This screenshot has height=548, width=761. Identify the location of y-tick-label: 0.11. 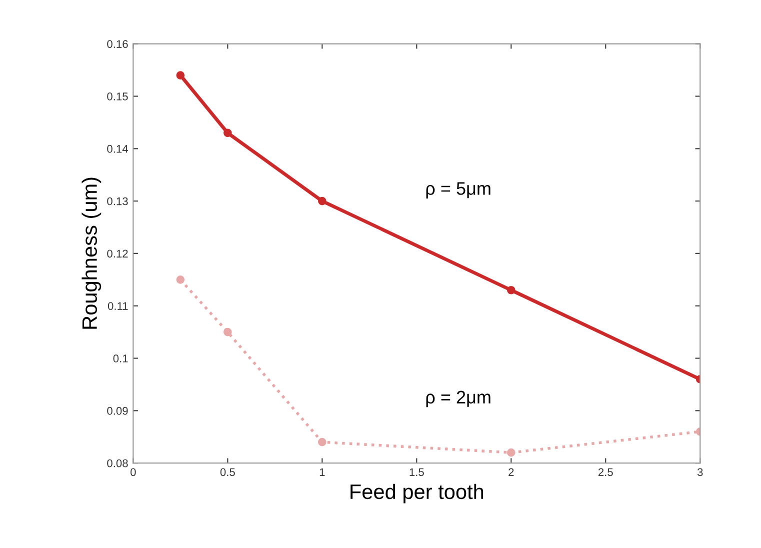
(118, 306).